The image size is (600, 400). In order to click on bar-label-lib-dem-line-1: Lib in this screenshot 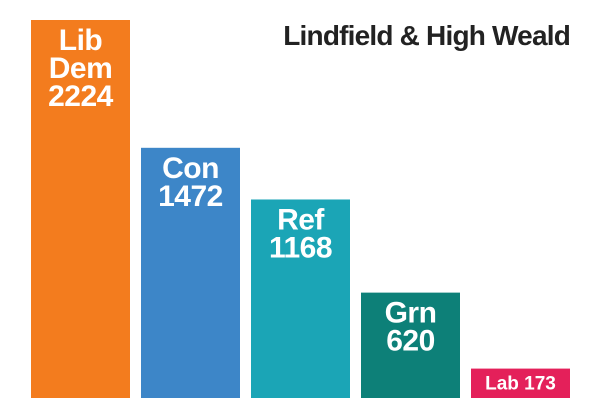, I will do `click(81, 40)`.